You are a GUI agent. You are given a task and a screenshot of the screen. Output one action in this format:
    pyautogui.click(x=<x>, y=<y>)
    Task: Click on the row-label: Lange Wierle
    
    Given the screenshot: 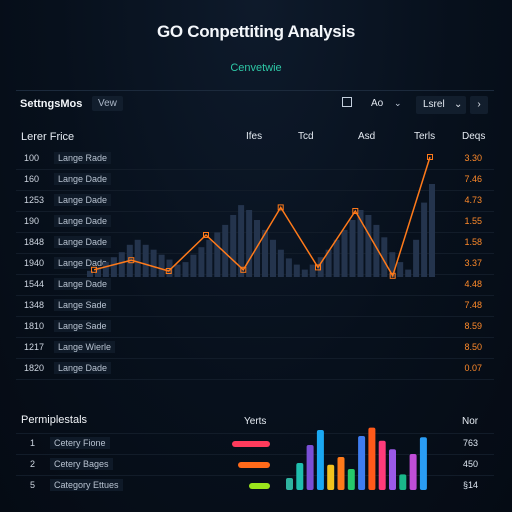 What is the action you would take?
    pyautogui.click(x=85, y=347)
    